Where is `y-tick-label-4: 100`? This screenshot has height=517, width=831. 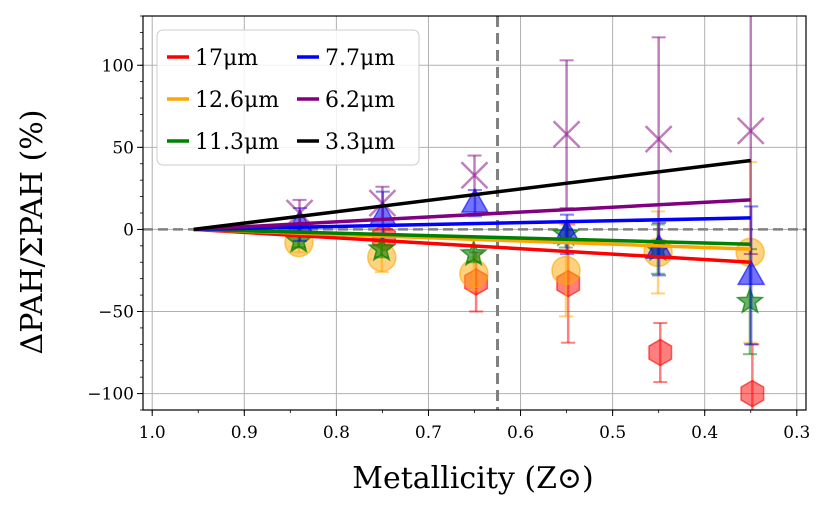 y-tick-label-4: 100 is located at coordinates (118, 66).